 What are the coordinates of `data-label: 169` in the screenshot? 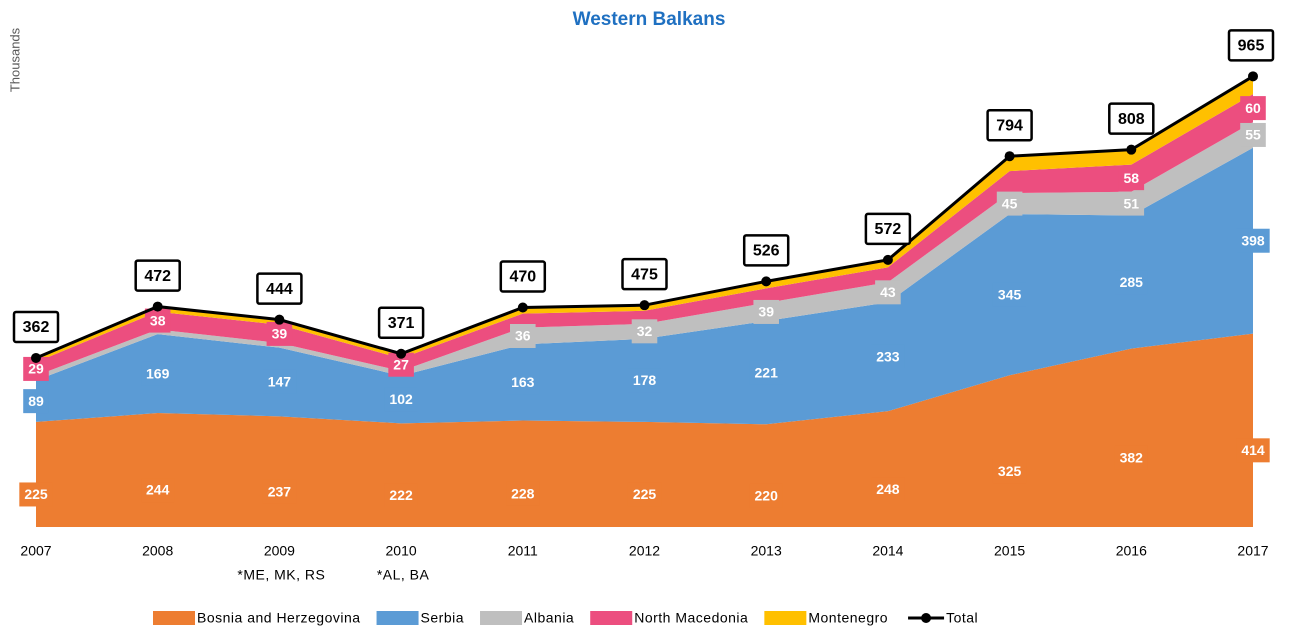 It's located at (158, 373).